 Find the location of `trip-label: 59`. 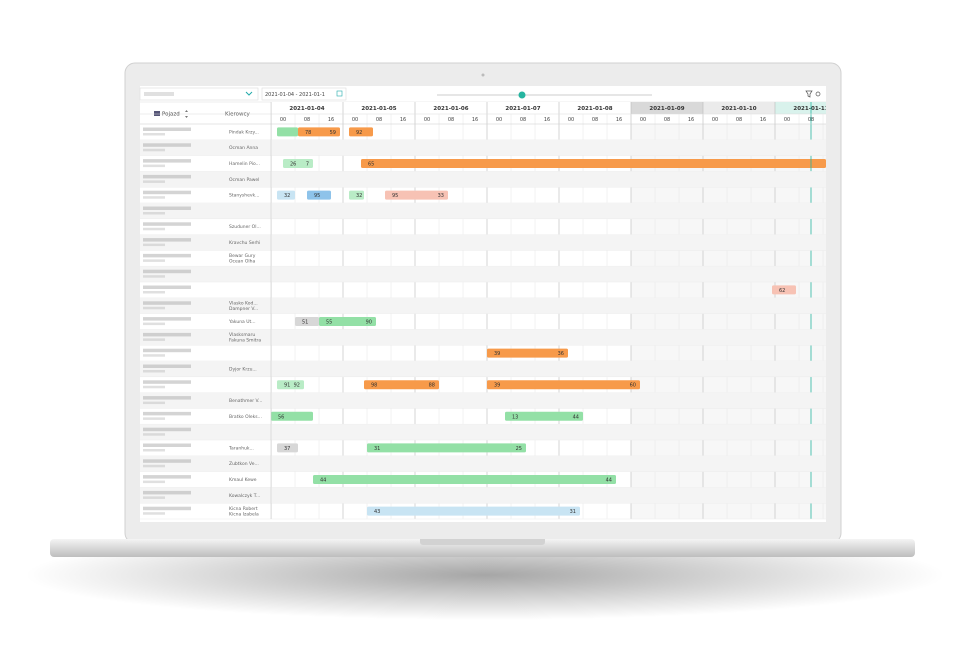

trip-label: 59 is located at coordinates (333, 133).